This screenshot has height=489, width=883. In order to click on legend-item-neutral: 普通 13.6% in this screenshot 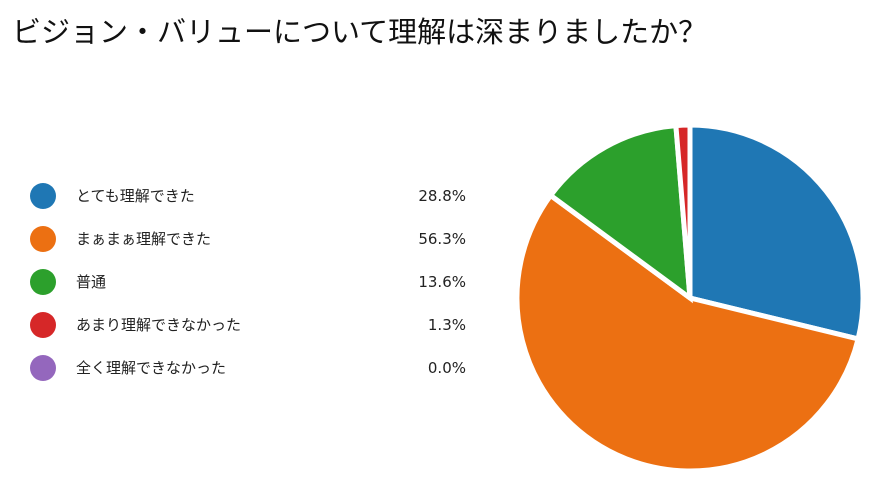, I will do `click(250, 283)`.